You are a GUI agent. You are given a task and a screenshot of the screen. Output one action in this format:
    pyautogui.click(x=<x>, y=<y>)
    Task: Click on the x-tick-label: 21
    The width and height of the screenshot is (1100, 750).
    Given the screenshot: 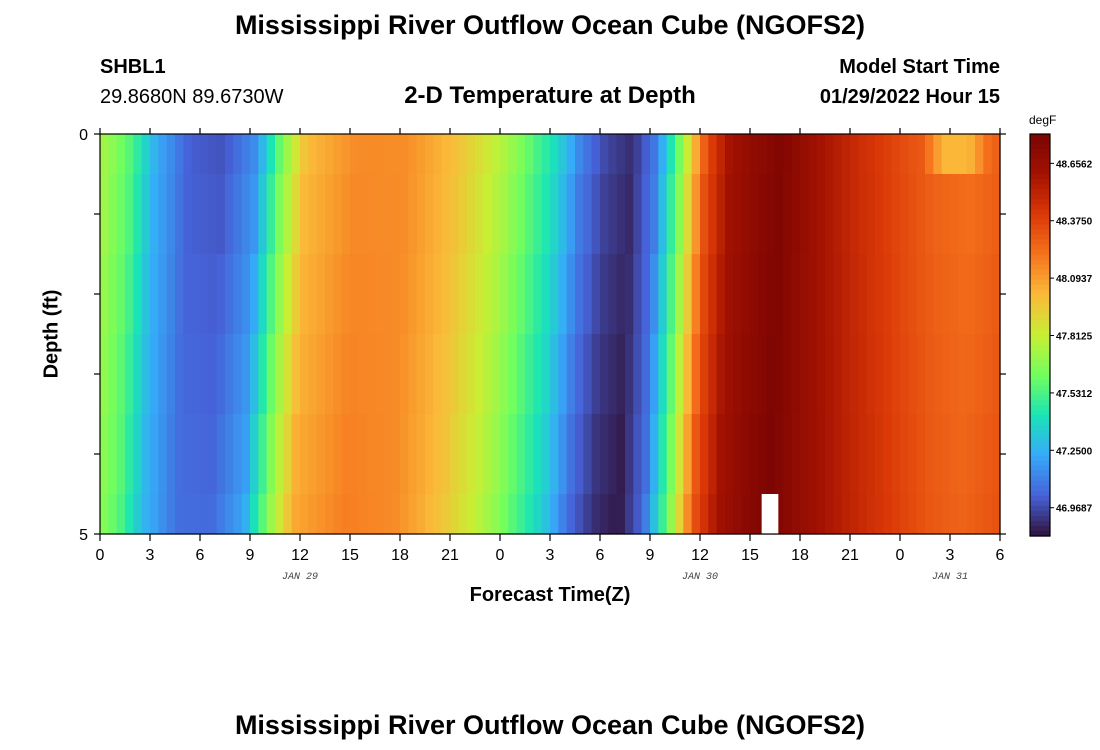 What is the action you would take?
    pyautogui.click(x=850, y=555)
    